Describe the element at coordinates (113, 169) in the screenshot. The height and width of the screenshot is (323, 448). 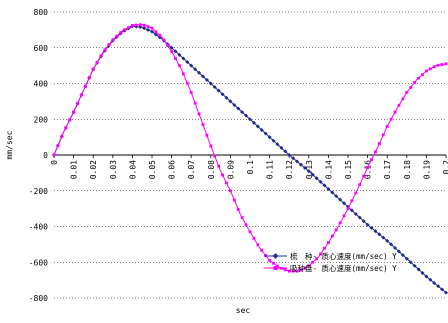
I see `x-tick-label: 0.03` at that location.